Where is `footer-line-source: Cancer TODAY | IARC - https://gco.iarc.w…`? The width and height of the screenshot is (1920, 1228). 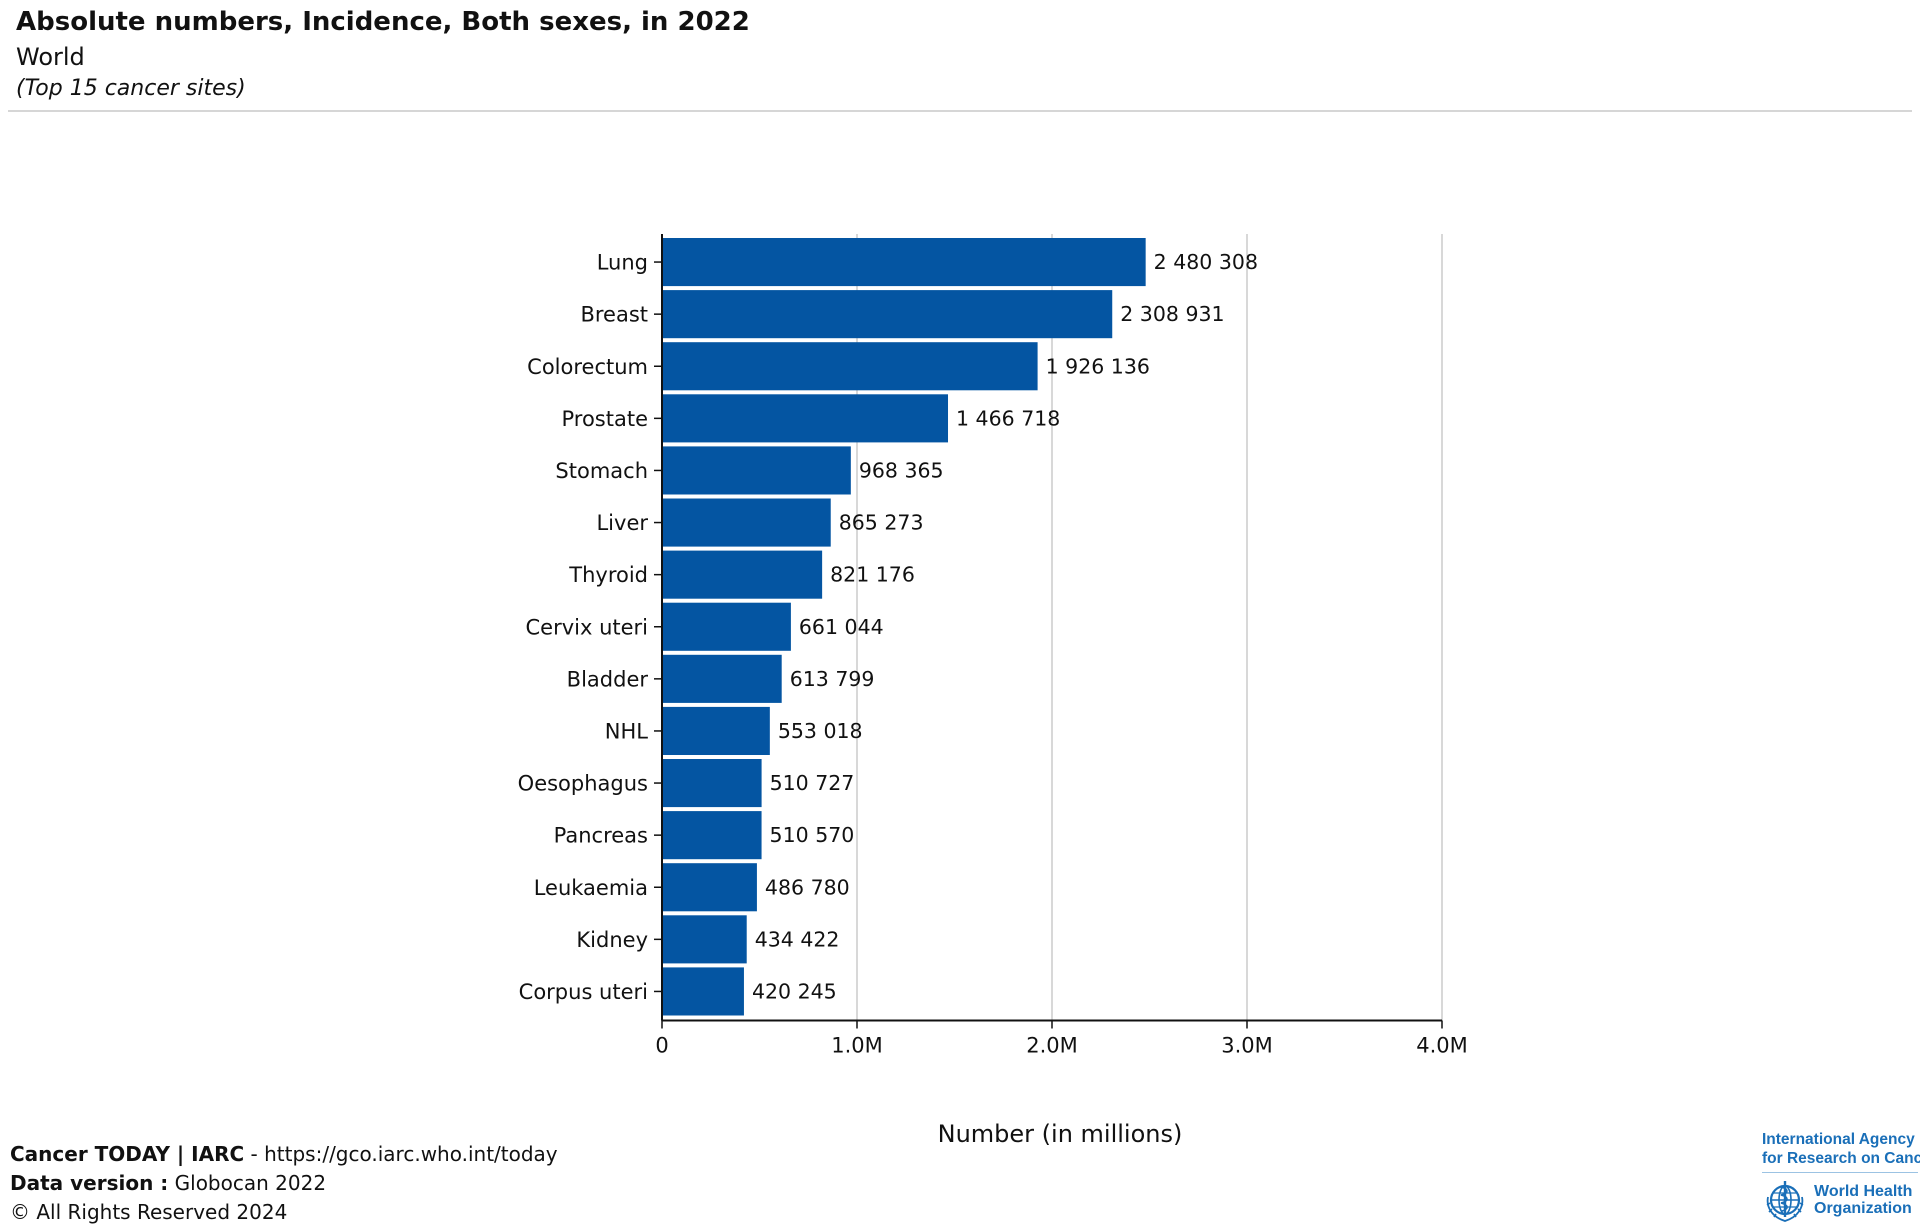
footer-line-source: Cancer TODAY | IARC - https://gco.iarc.w… is located at coordinates (284, 1154).